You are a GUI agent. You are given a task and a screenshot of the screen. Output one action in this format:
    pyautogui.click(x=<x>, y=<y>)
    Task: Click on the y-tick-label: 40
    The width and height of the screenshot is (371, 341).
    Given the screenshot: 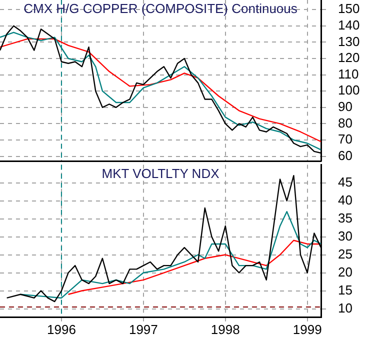 What is the action you would take?
    pyautogui.click(x=345, y=200)
    